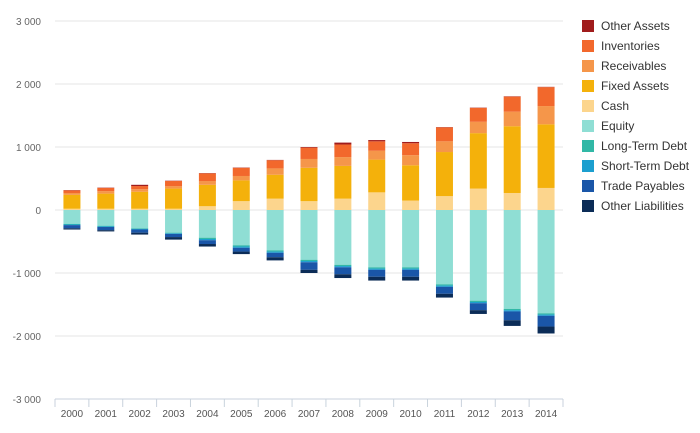 The image size is (700, 433). Describe the element at coordinates (106, 414) in the screenshot. I see `x-tick-label: 2001` at that location.